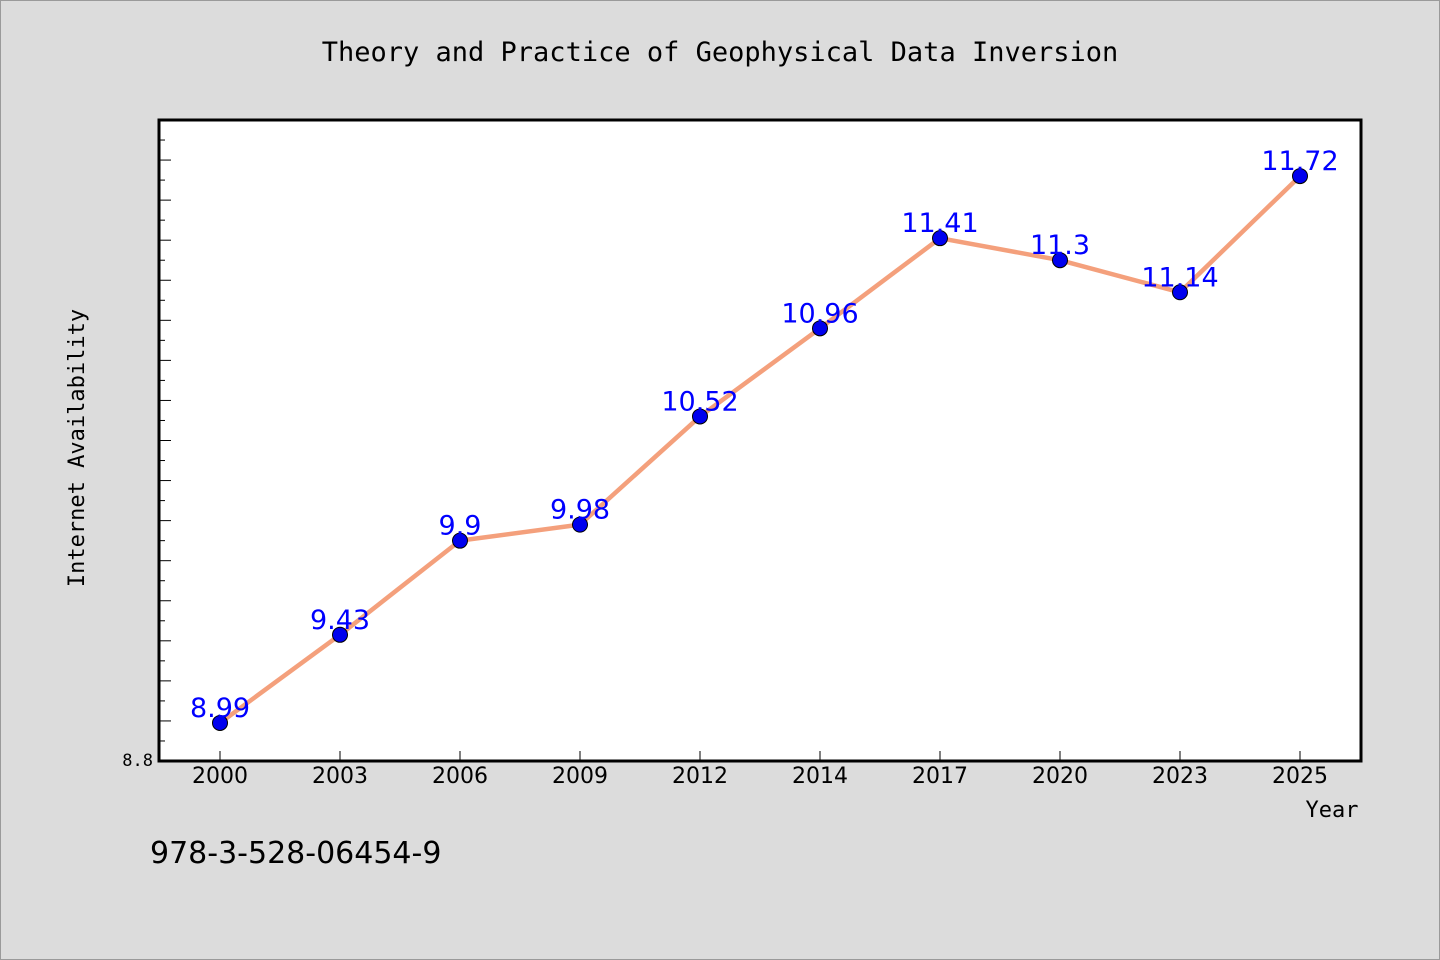  I want to click on data-label: 10.96, so click(819, 313).